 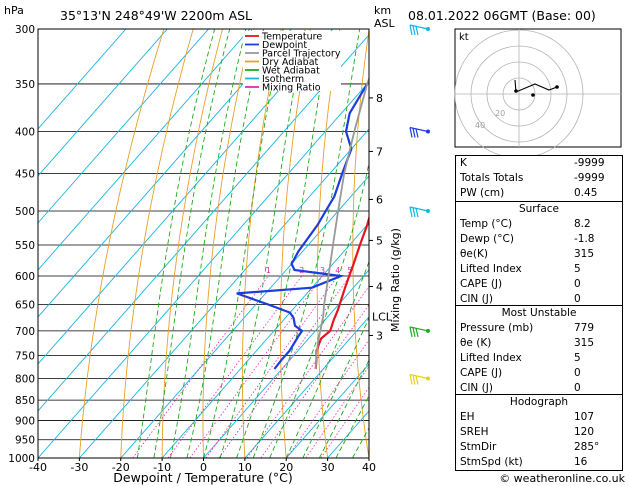 I want to click on legend-background, so click(x=292, y=61).